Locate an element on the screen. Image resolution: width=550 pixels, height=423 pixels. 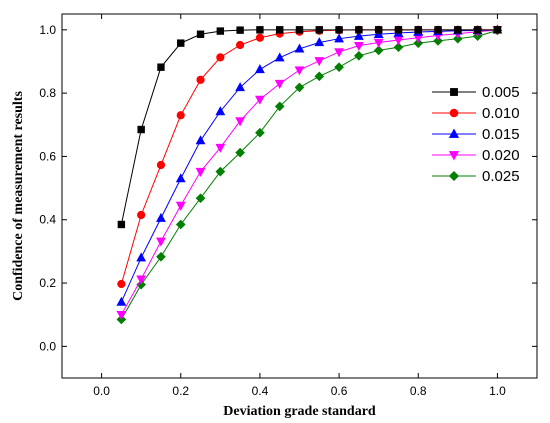
x-tick-label: 0.6 is located at coordinates (339, 391).